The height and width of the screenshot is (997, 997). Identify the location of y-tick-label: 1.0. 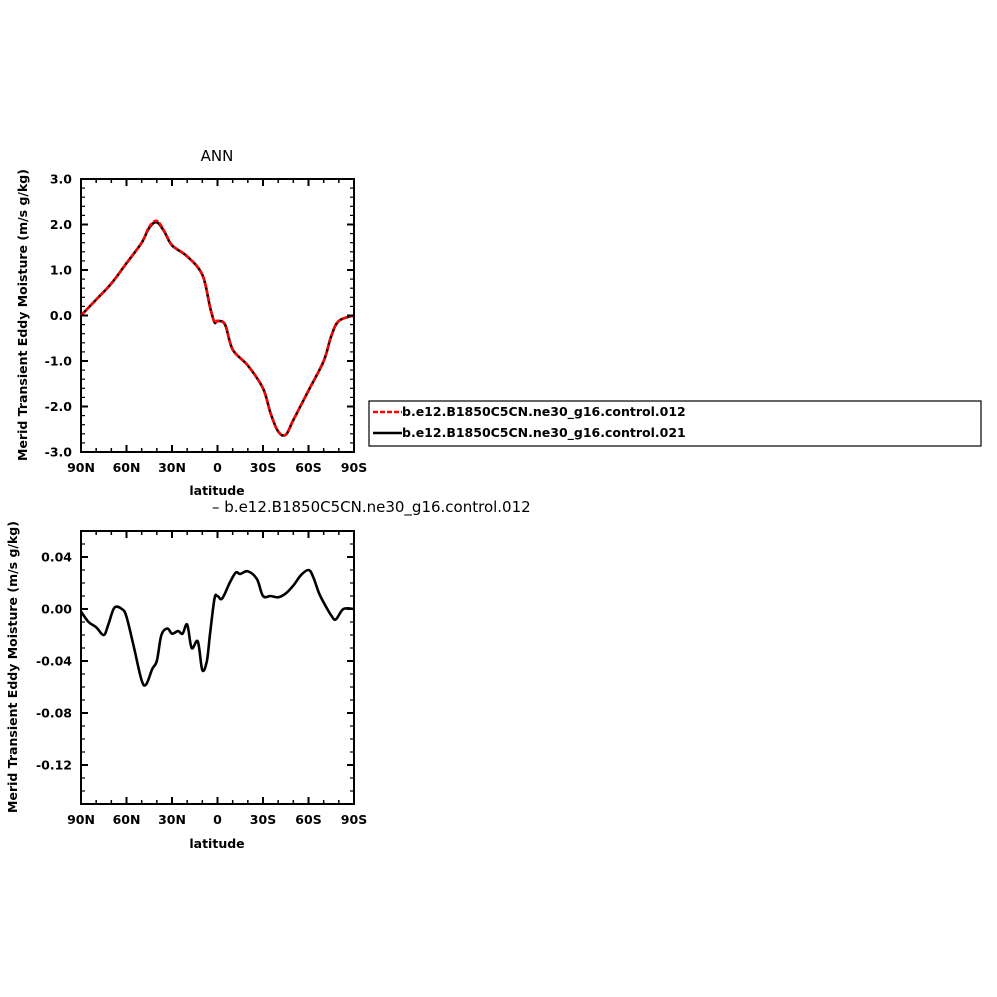
(61, 270).